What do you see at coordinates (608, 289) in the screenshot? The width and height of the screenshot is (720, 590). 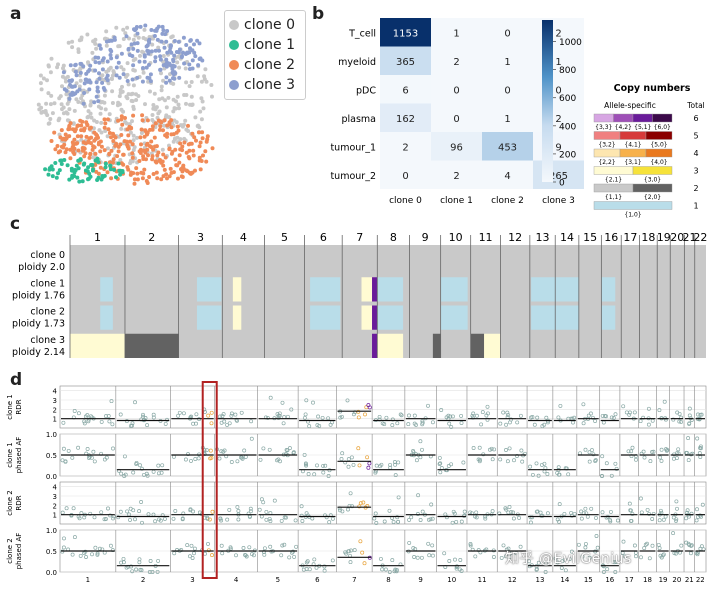 I see `copy-number-segment` at bounding box center [608, 289].